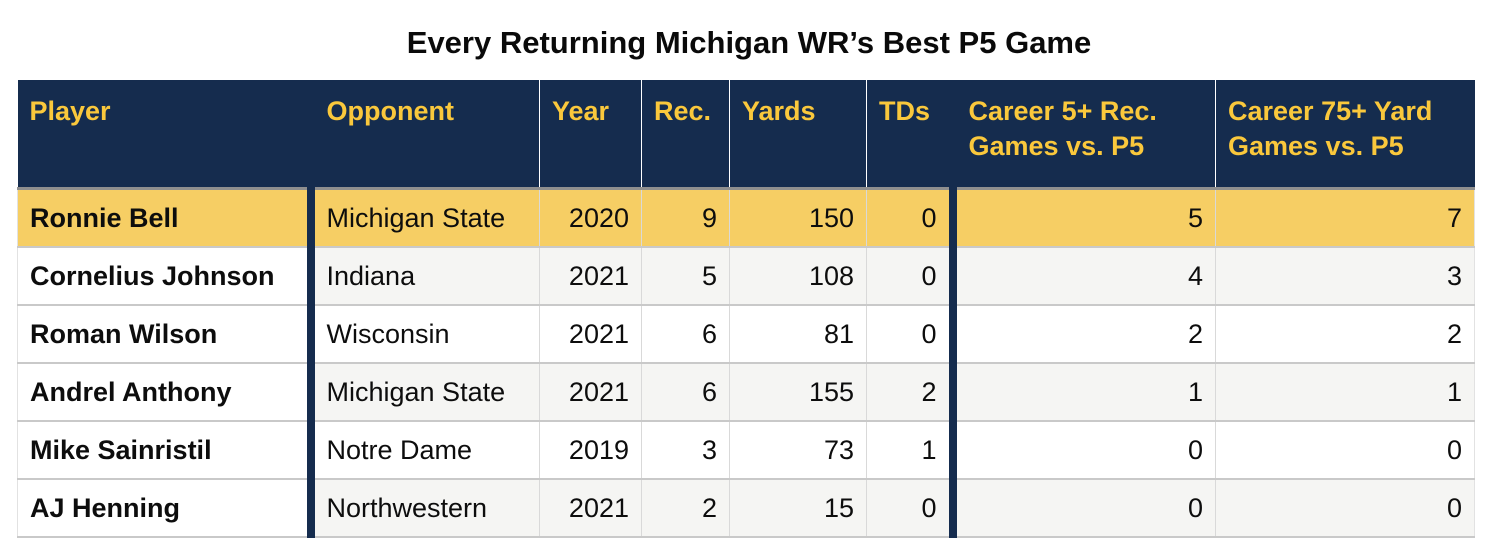 The image size is (1498, 544). Describe the element at coordinates (685, 450) in the screenshot. I see `cell-rec: 3` at that location.